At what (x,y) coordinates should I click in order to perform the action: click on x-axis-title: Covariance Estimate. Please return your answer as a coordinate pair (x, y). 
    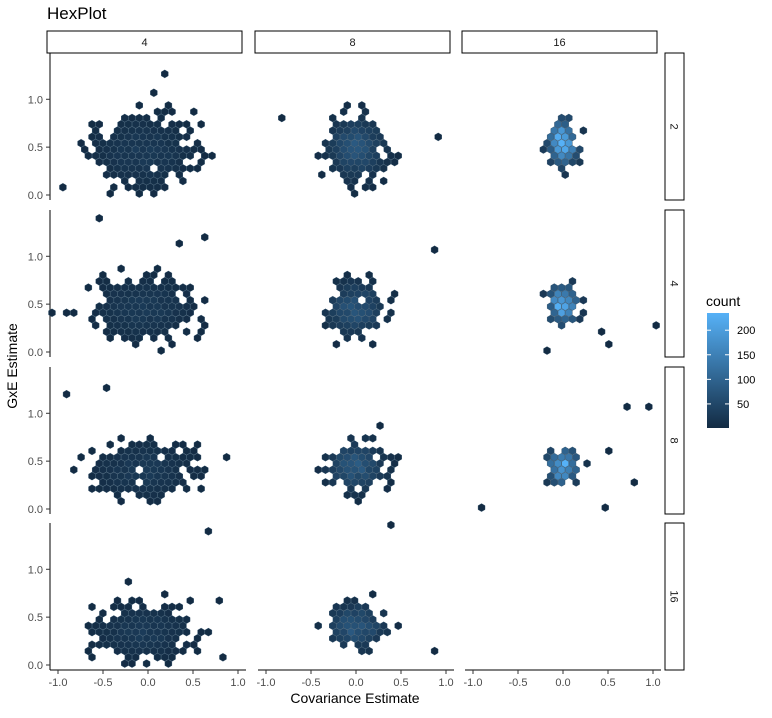
    Looking at the image, I should click on (354, 698).